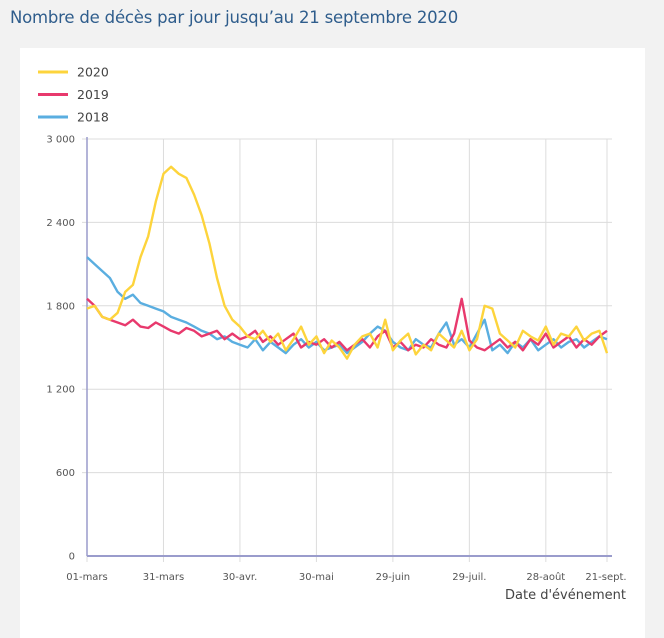 The image size is (664, 638). Describe the element at coordinates (87, 577) in the screenshot. I see `x-tick-label: 01-mars` at that location.